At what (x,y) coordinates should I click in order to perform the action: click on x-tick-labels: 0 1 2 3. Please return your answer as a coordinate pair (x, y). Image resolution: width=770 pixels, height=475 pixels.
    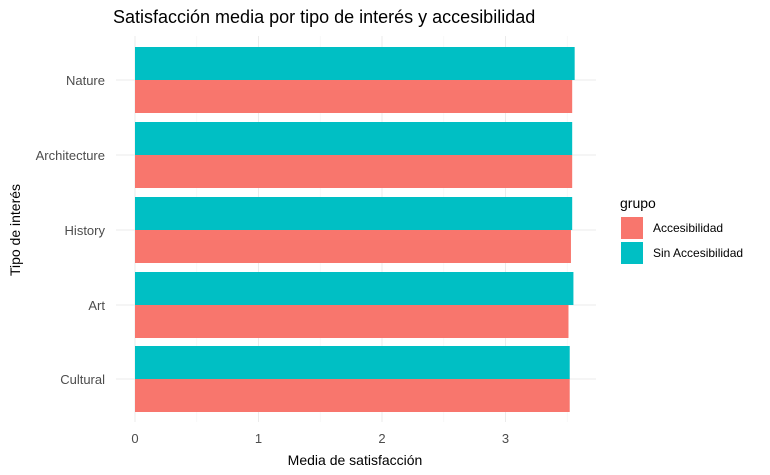
    Looking at the image, I should click on (320, 438).